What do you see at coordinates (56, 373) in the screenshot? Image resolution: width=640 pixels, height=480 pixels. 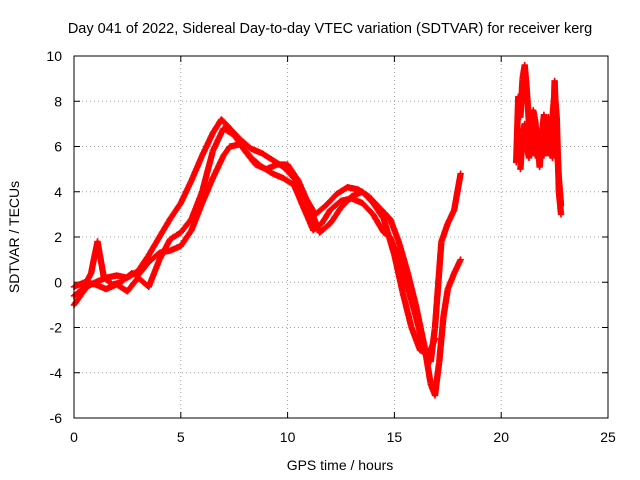 I see `y-tick-label: -4` at bounding box center [56, 373].